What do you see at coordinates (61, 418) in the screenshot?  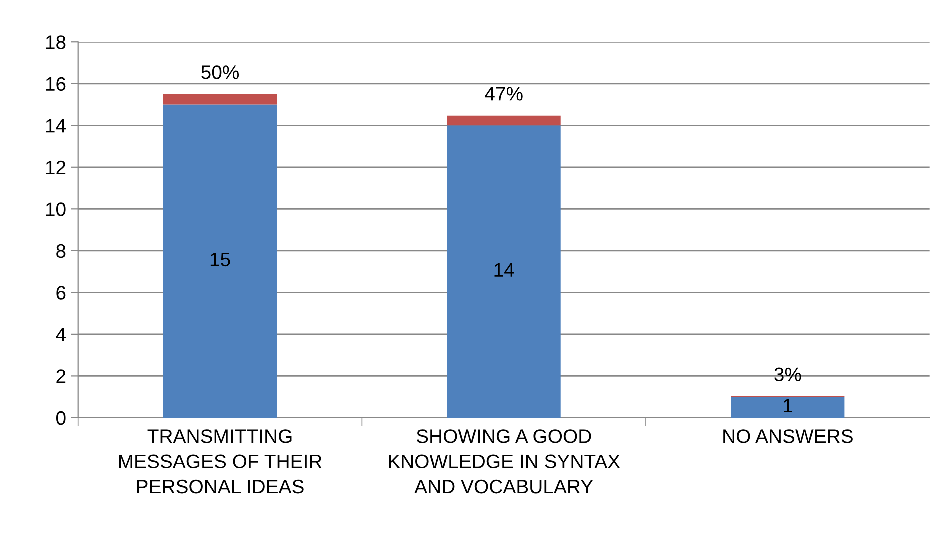 I see `y-tick-label: 0` at bounding box center [61, 418].